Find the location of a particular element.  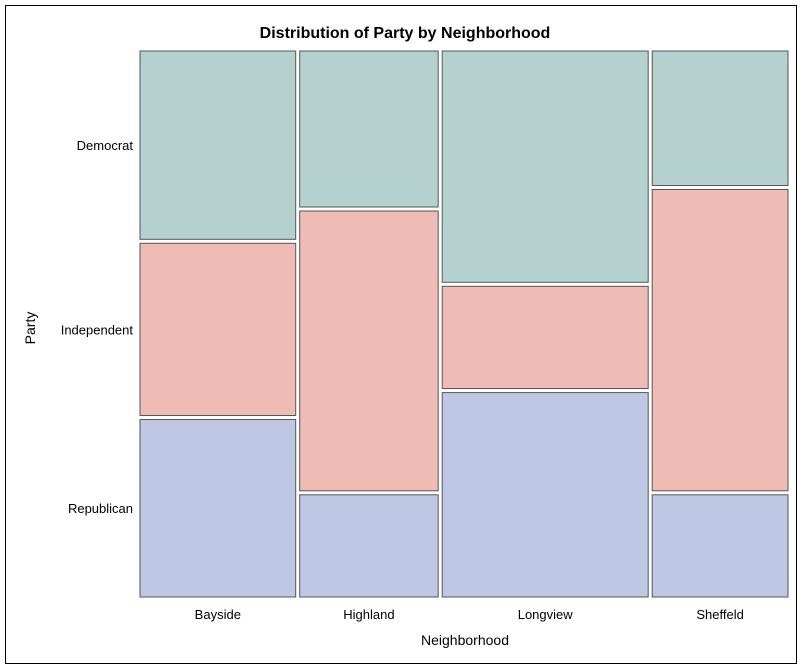

x-tick-labels: Bayside Highland Longview Sheffeld is located at coordinates (469, 614).